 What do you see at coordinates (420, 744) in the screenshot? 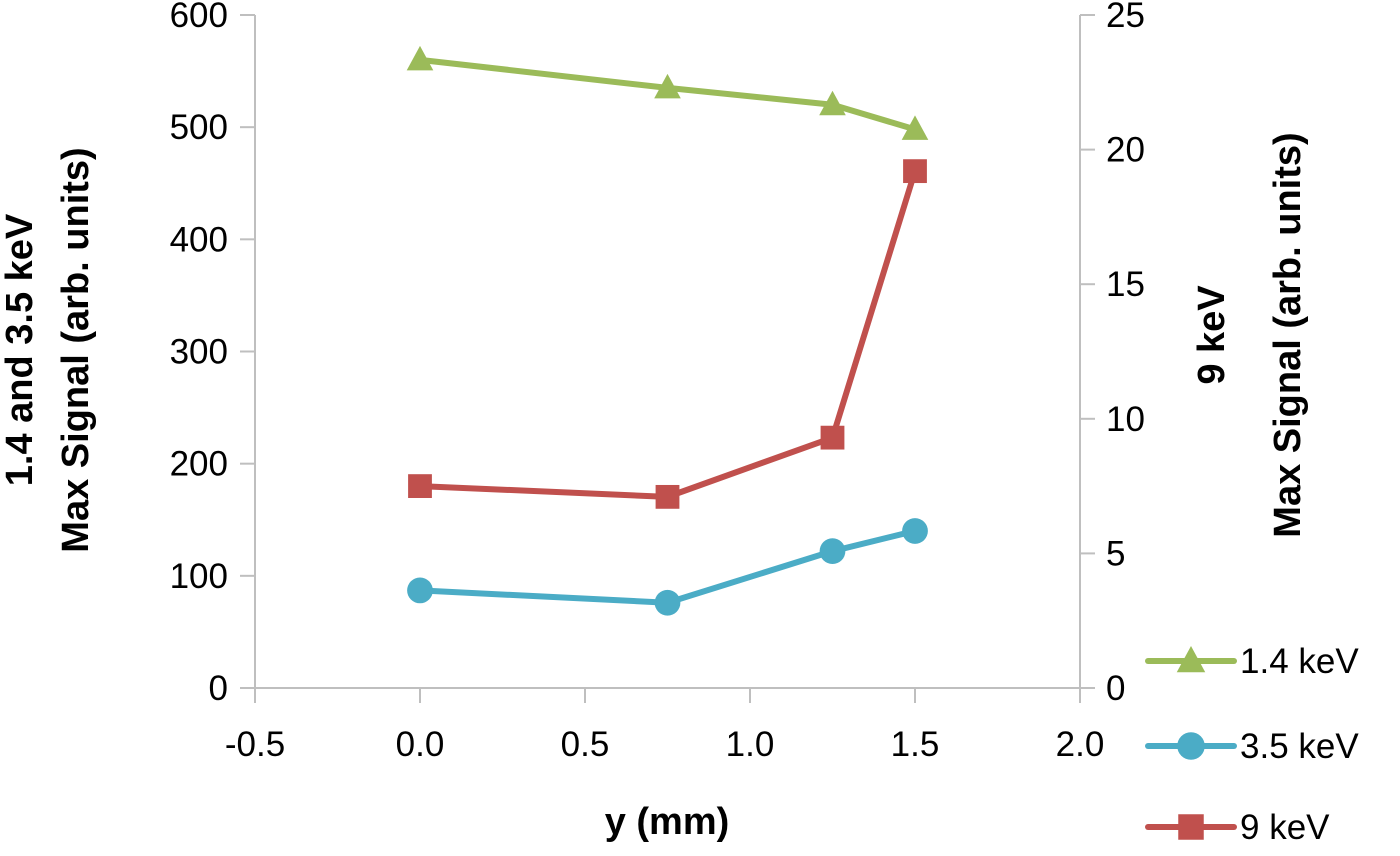
I see `x-tick-label: 0.0` at bounding box center [420, 744].